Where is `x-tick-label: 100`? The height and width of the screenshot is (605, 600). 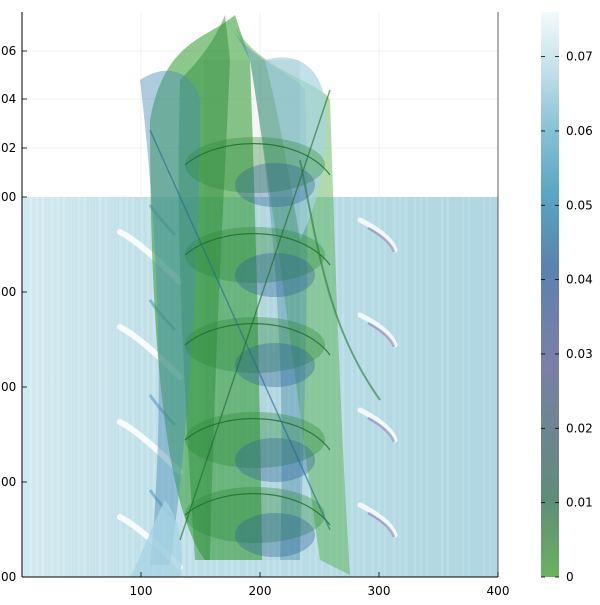
x-tick-label: 100 is located at coordinates (141, 591).